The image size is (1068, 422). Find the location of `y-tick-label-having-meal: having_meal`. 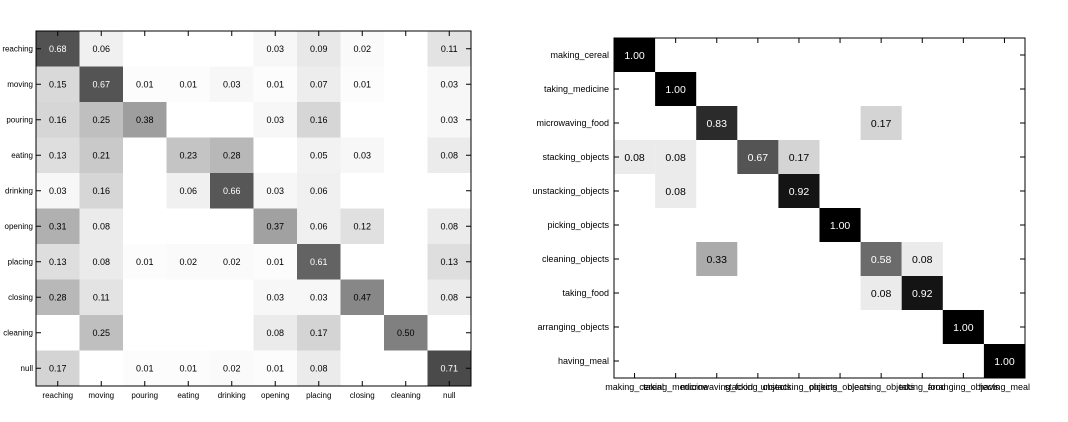

y-tick-label-having-meal: having_meal is located at coordinates (583, 361).